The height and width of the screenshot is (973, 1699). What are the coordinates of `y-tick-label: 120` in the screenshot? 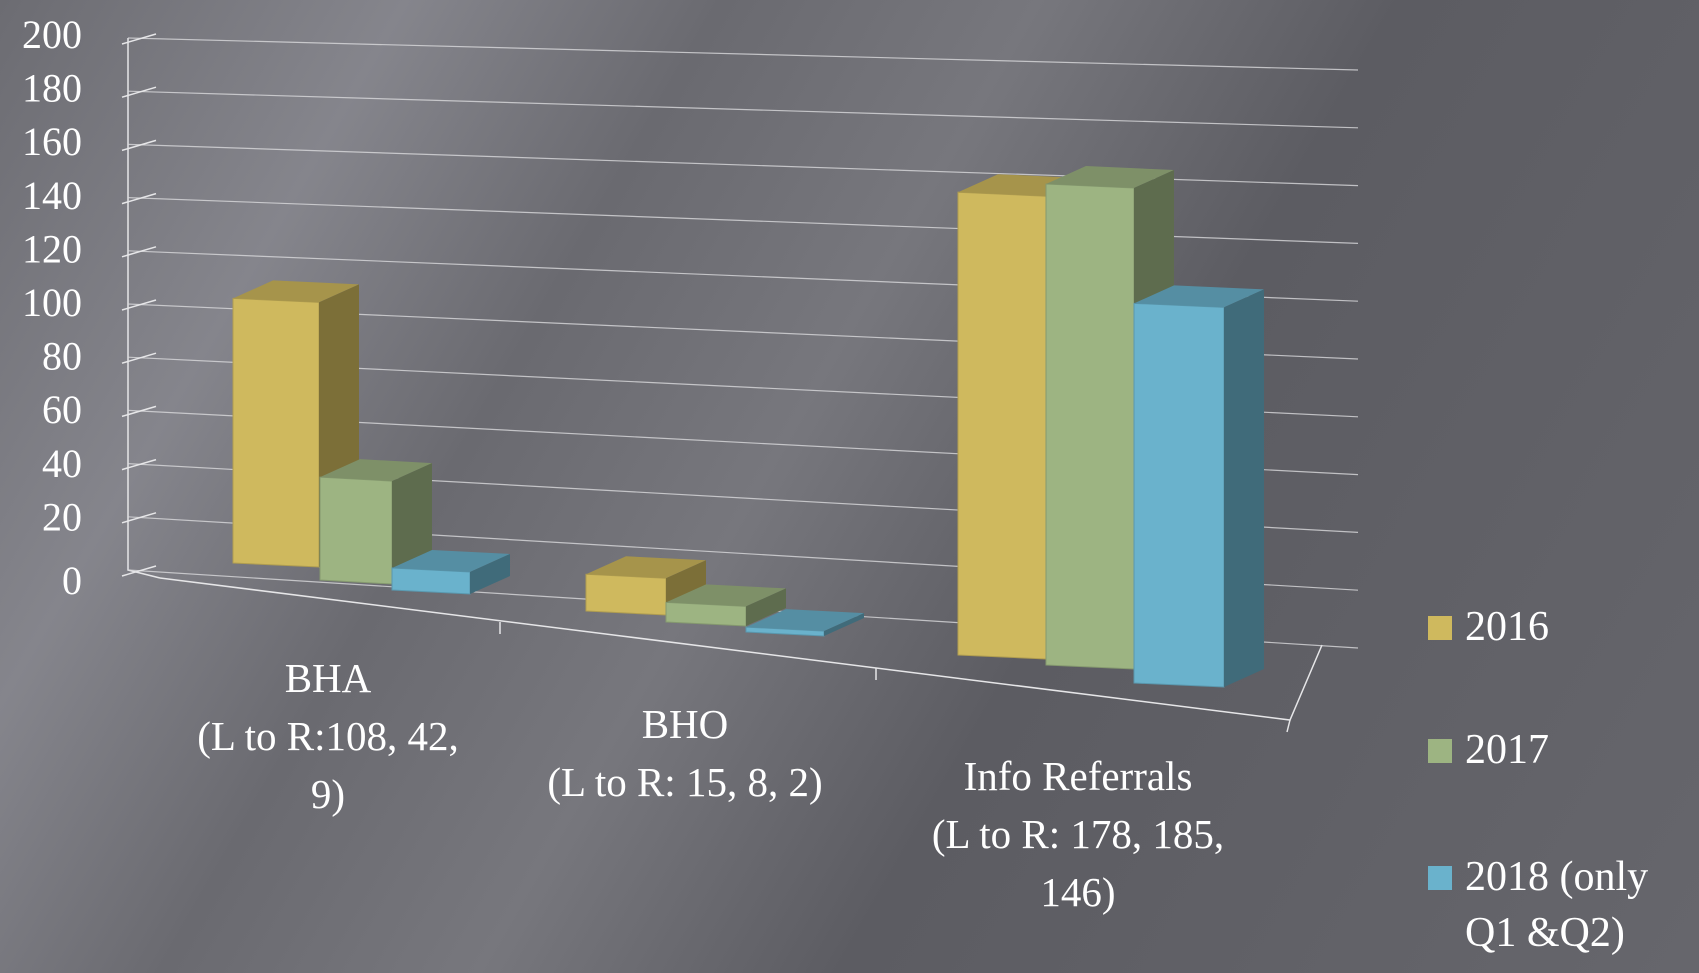 It's located at (52, 248).